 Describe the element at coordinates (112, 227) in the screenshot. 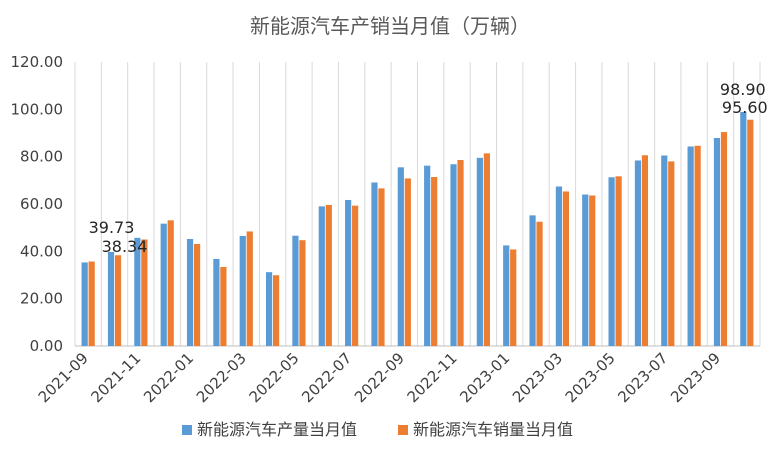

I see `data-label: 39.73` at that location.